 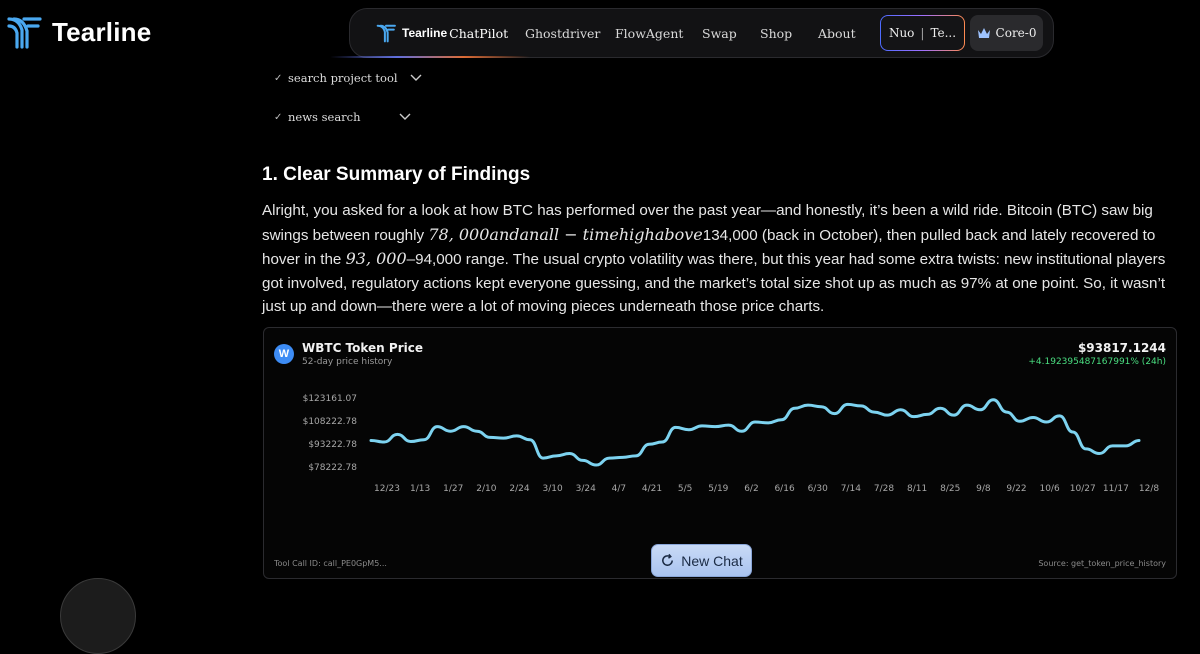 I want to click on x-tick-label: 1/27, so click(x=453, y=489).